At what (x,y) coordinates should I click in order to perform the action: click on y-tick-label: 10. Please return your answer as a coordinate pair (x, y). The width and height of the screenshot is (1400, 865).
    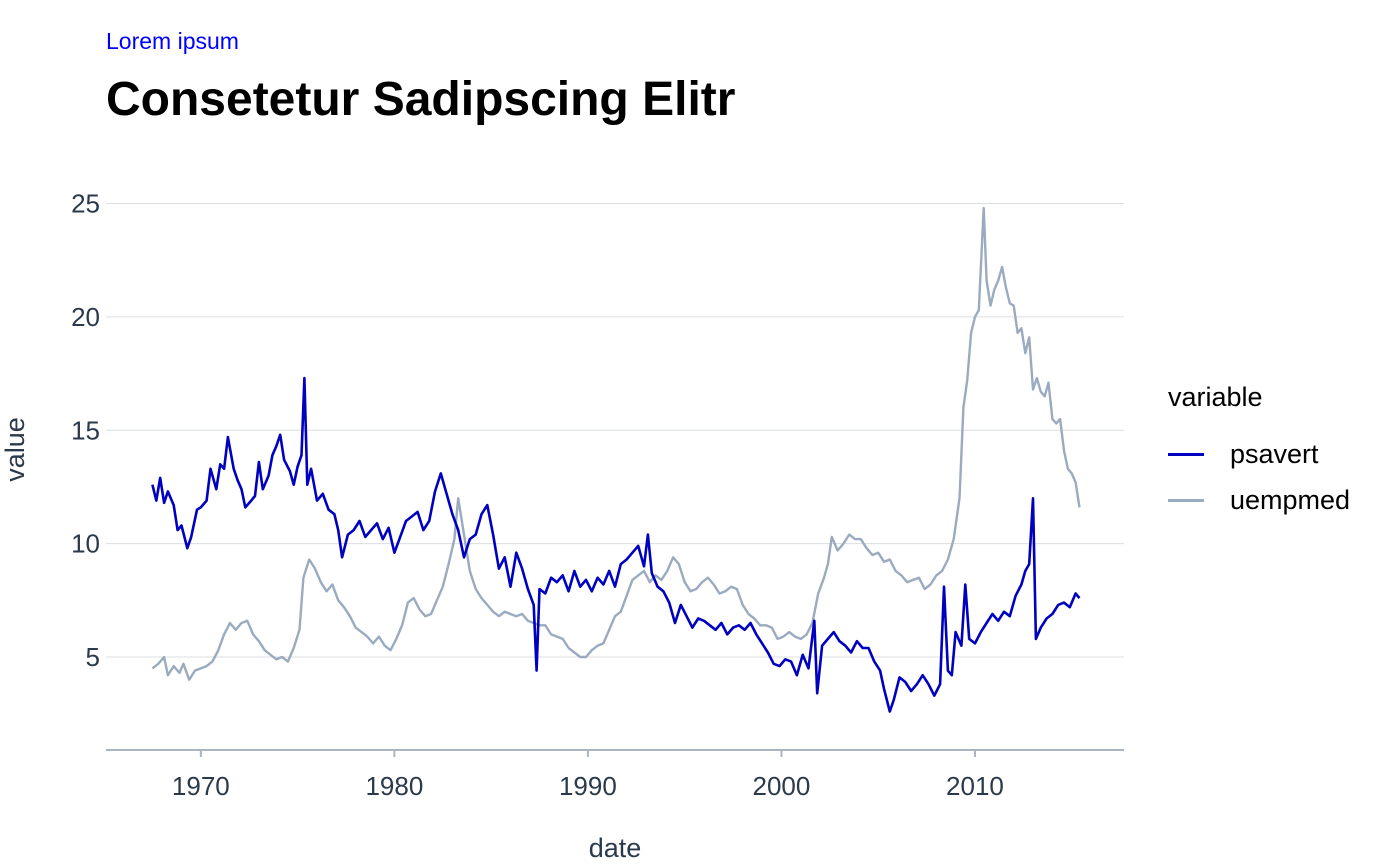
    Looking at the image, I should click on (85, 544).